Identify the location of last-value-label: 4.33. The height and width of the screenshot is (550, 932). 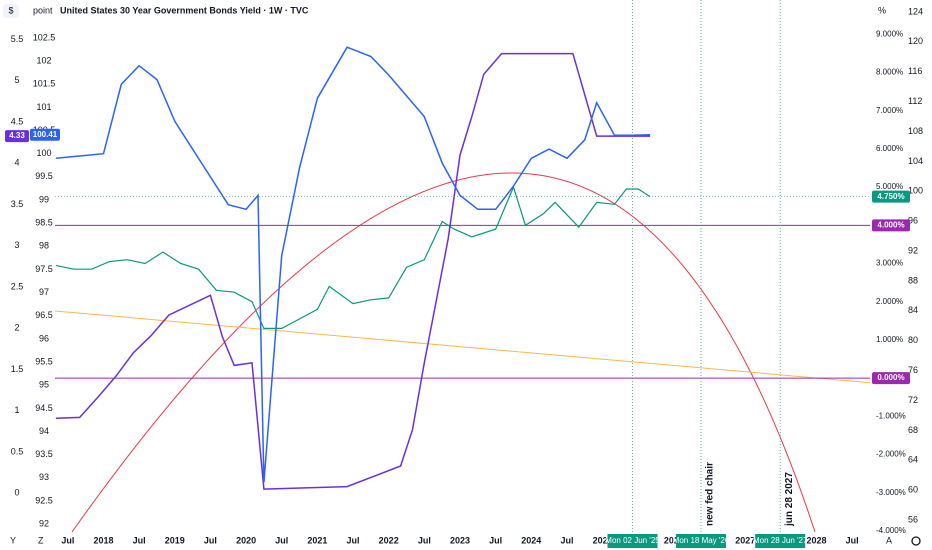
(17, 135).